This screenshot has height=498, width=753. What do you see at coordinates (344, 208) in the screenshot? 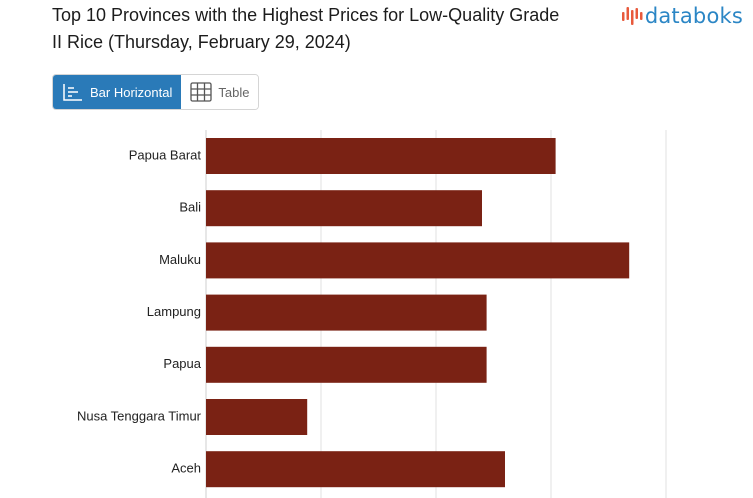
I see `bar-bali` at bounding box center [344, 208].